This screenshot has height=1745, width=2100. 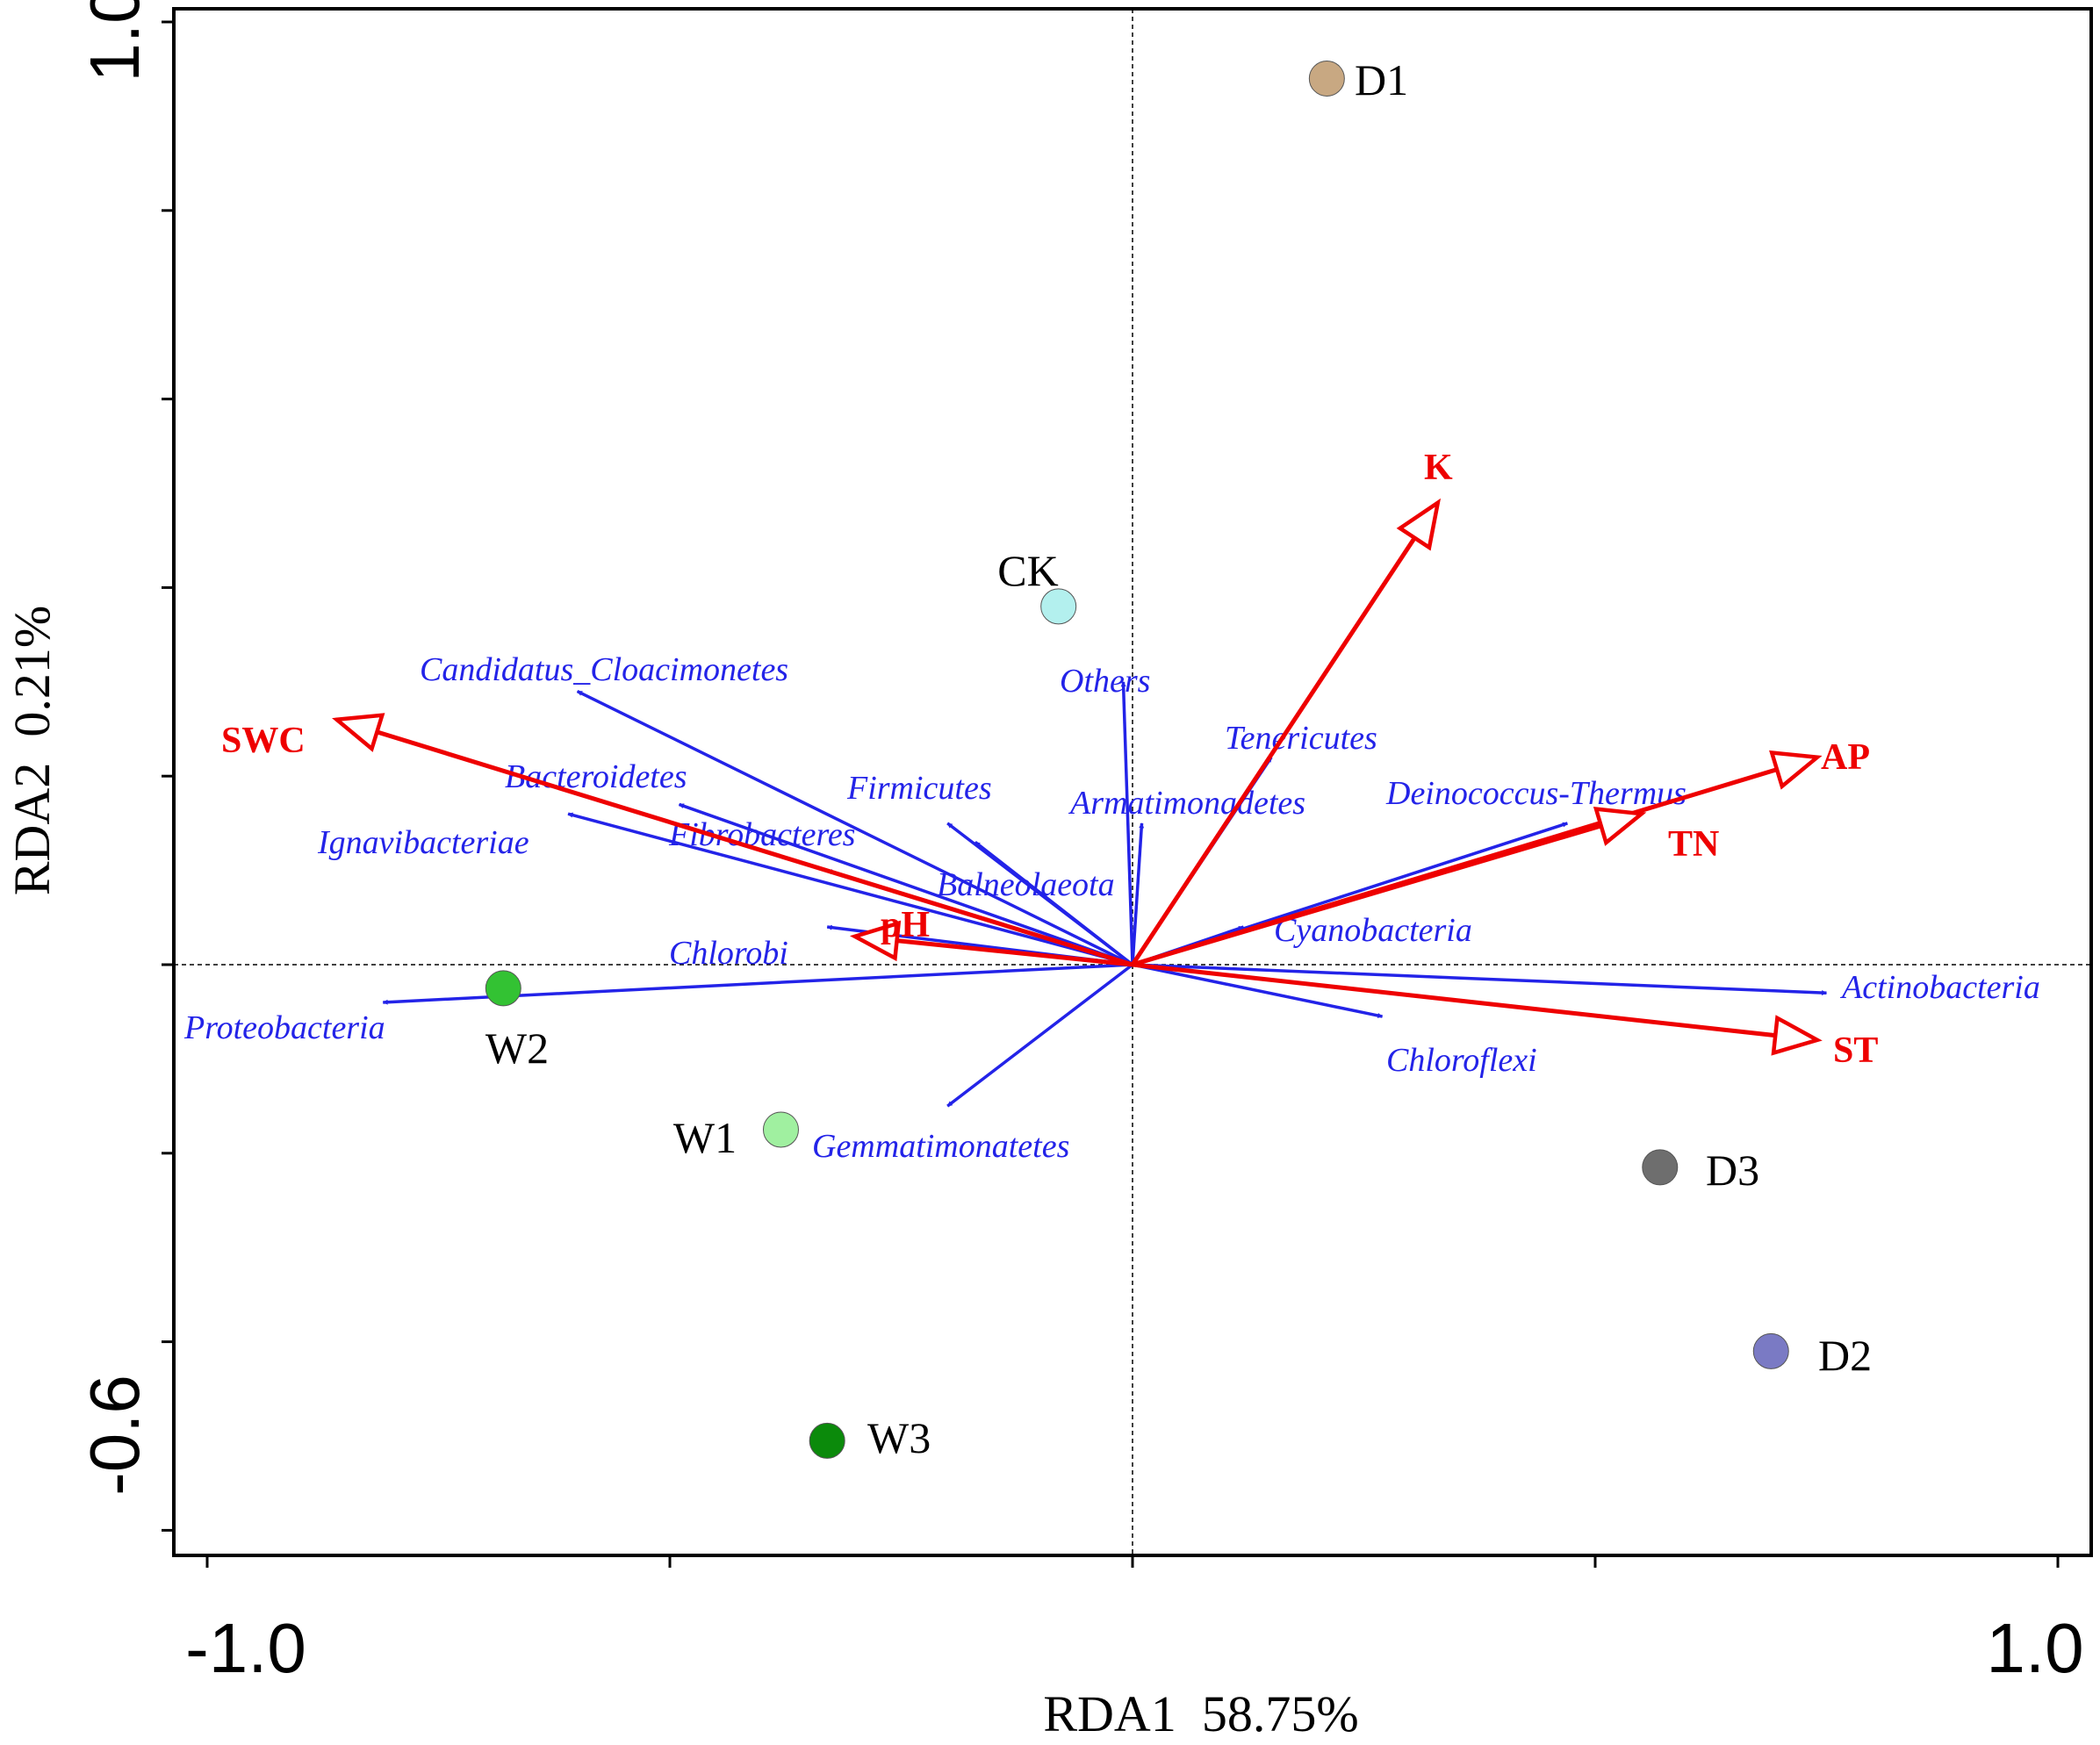 What do you see at coordinates (705, 1137) in the screenshot?
I see `sample-label-w1: W1` at bounding box center [705, 1137].